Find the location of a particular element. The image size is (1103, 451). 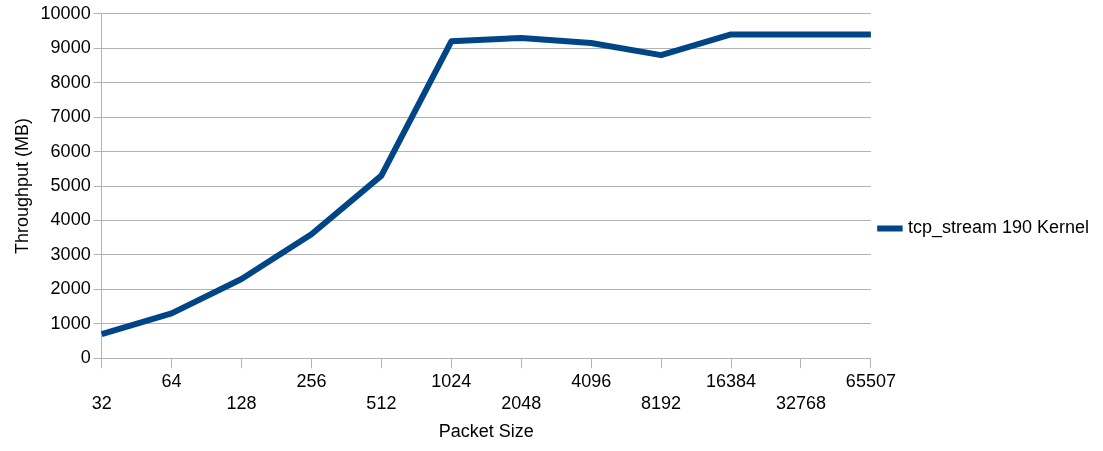

x-tick-label: 128 is located at coordinates (241, 402).